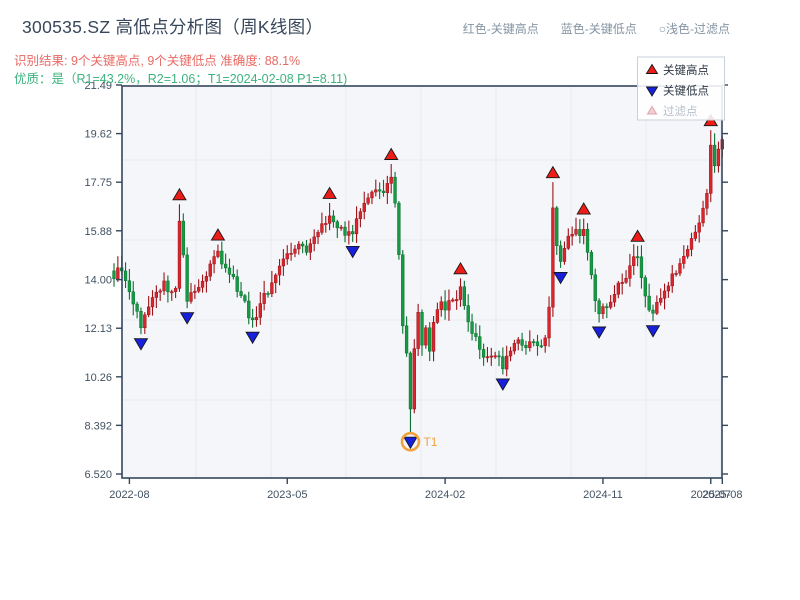 This screenshot has height=600, width=800. I want to click on y-tick-label: 14.00, so click(98, 281).